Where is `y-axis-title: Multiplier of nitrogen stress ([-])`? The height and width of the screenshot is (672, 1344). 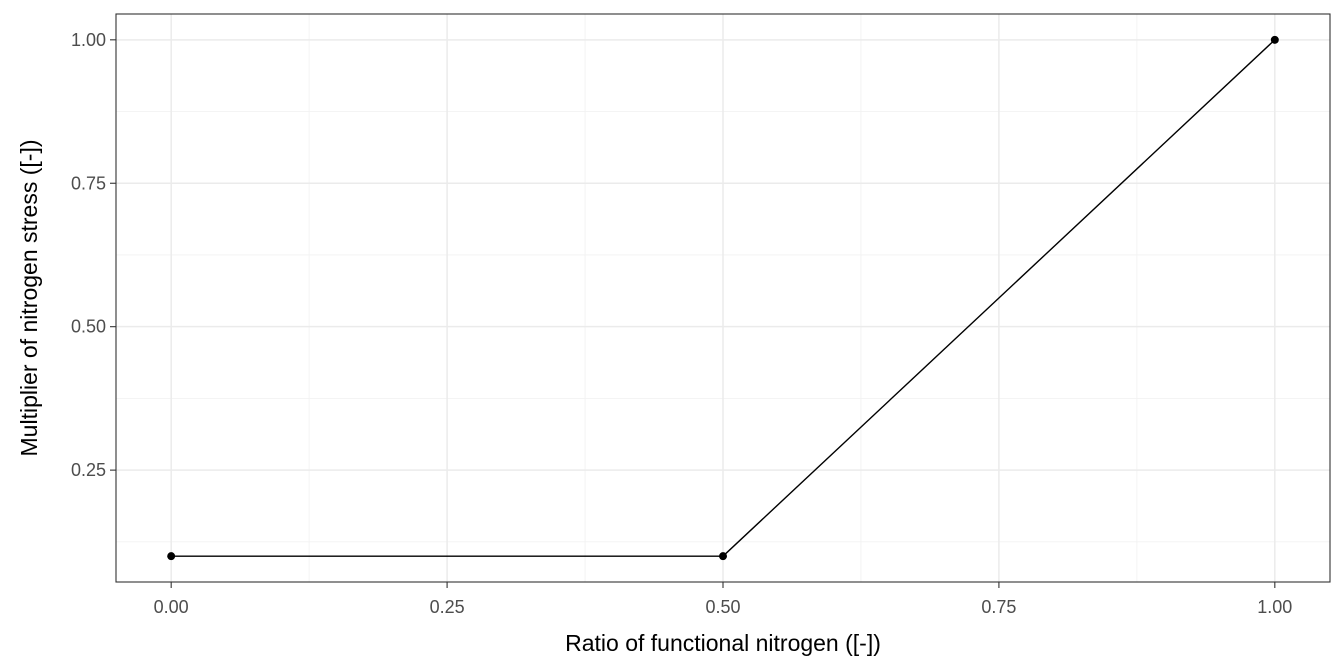 y-axis-title: Multiplier of nitrogen stress ([-]) is located at coordinates (29, 298).